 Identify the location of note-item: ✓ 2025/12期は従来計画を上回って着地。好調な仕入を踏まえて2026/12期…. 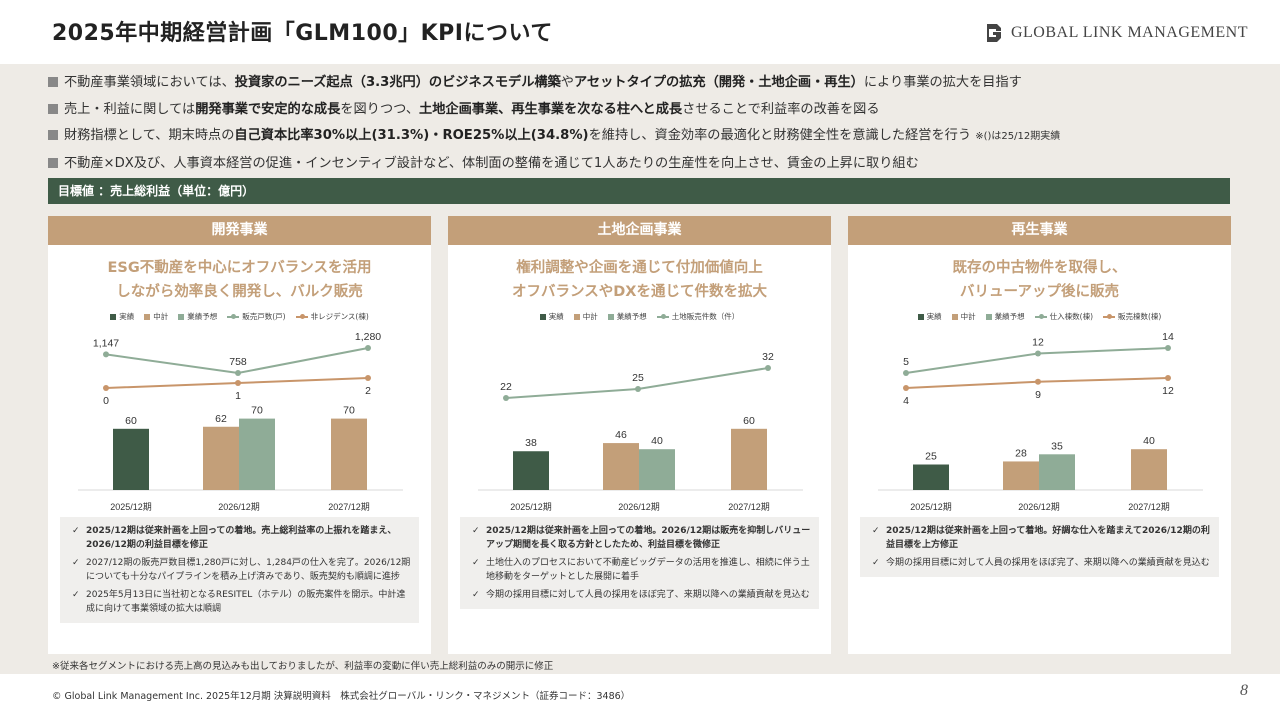
(1039, 538).